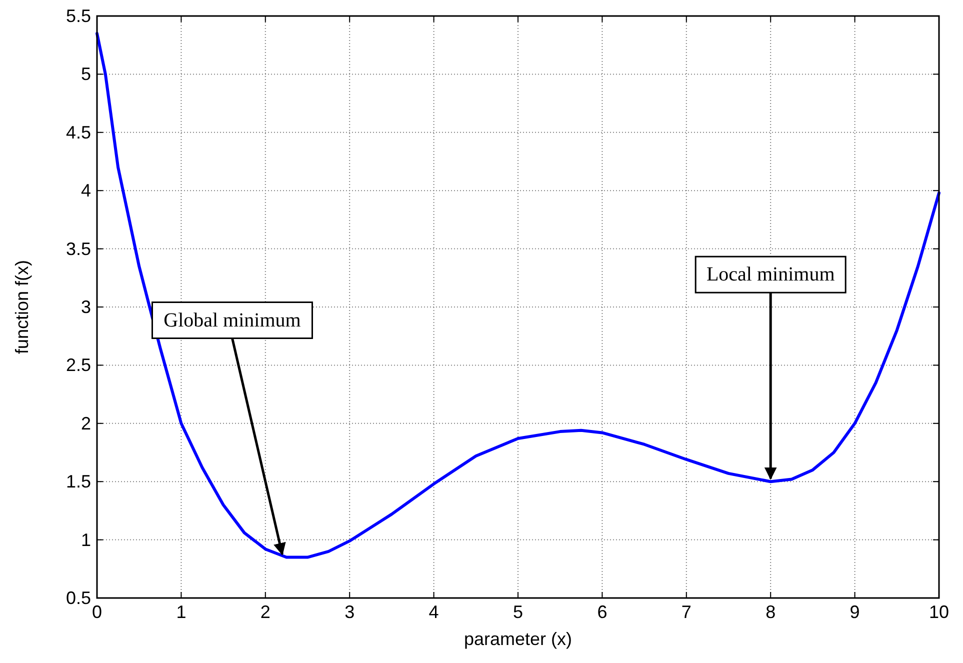 This screenshot has width=963, height=663. I want to click on x-tick-label: 5, so click(518, 612).